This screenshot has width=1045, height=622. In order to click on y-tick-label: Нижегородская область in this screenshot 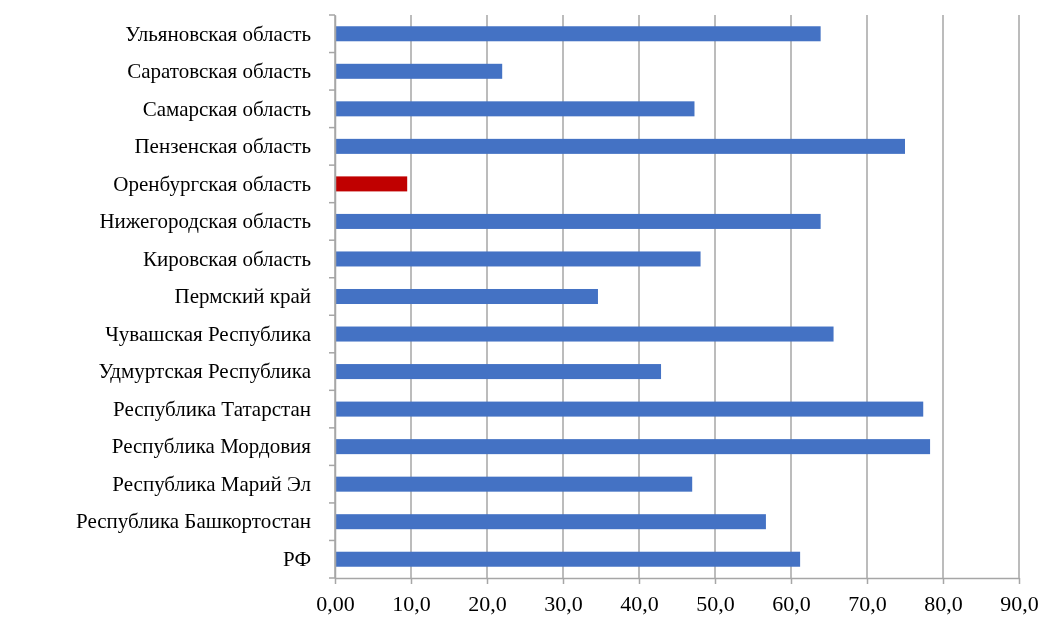, I will do `click(205, 221)`.